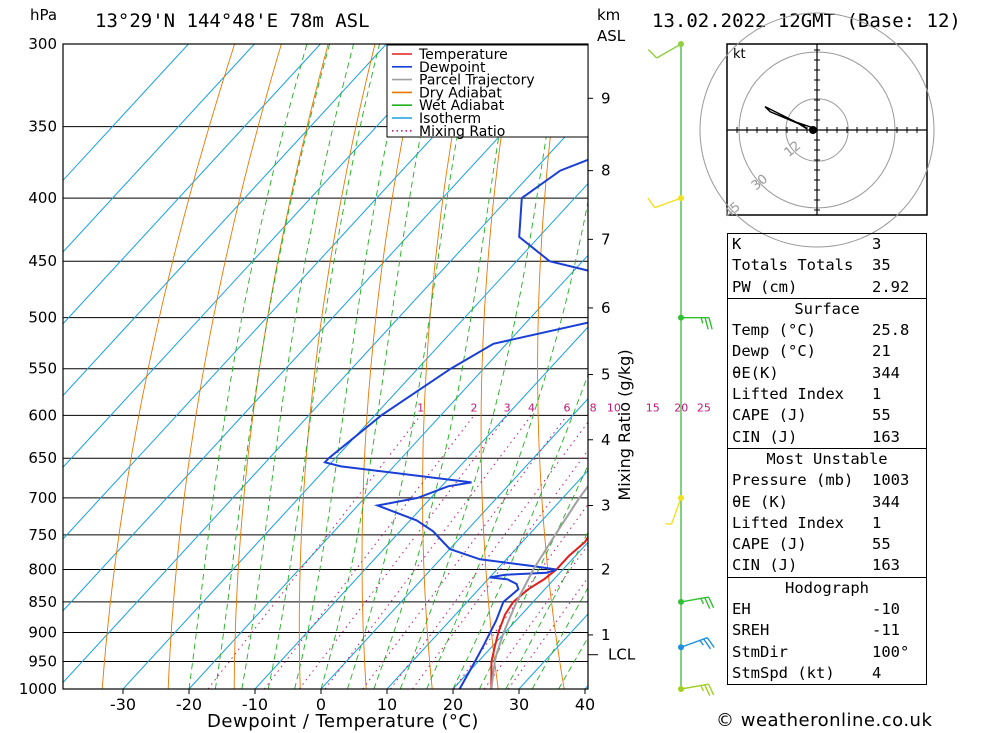 This screenshot has height=733, width=1000. What do you see at coordinates (452, 68) in the screenshot?
I see `legend-label: Dewpoint` at bounding box center [452, 68].